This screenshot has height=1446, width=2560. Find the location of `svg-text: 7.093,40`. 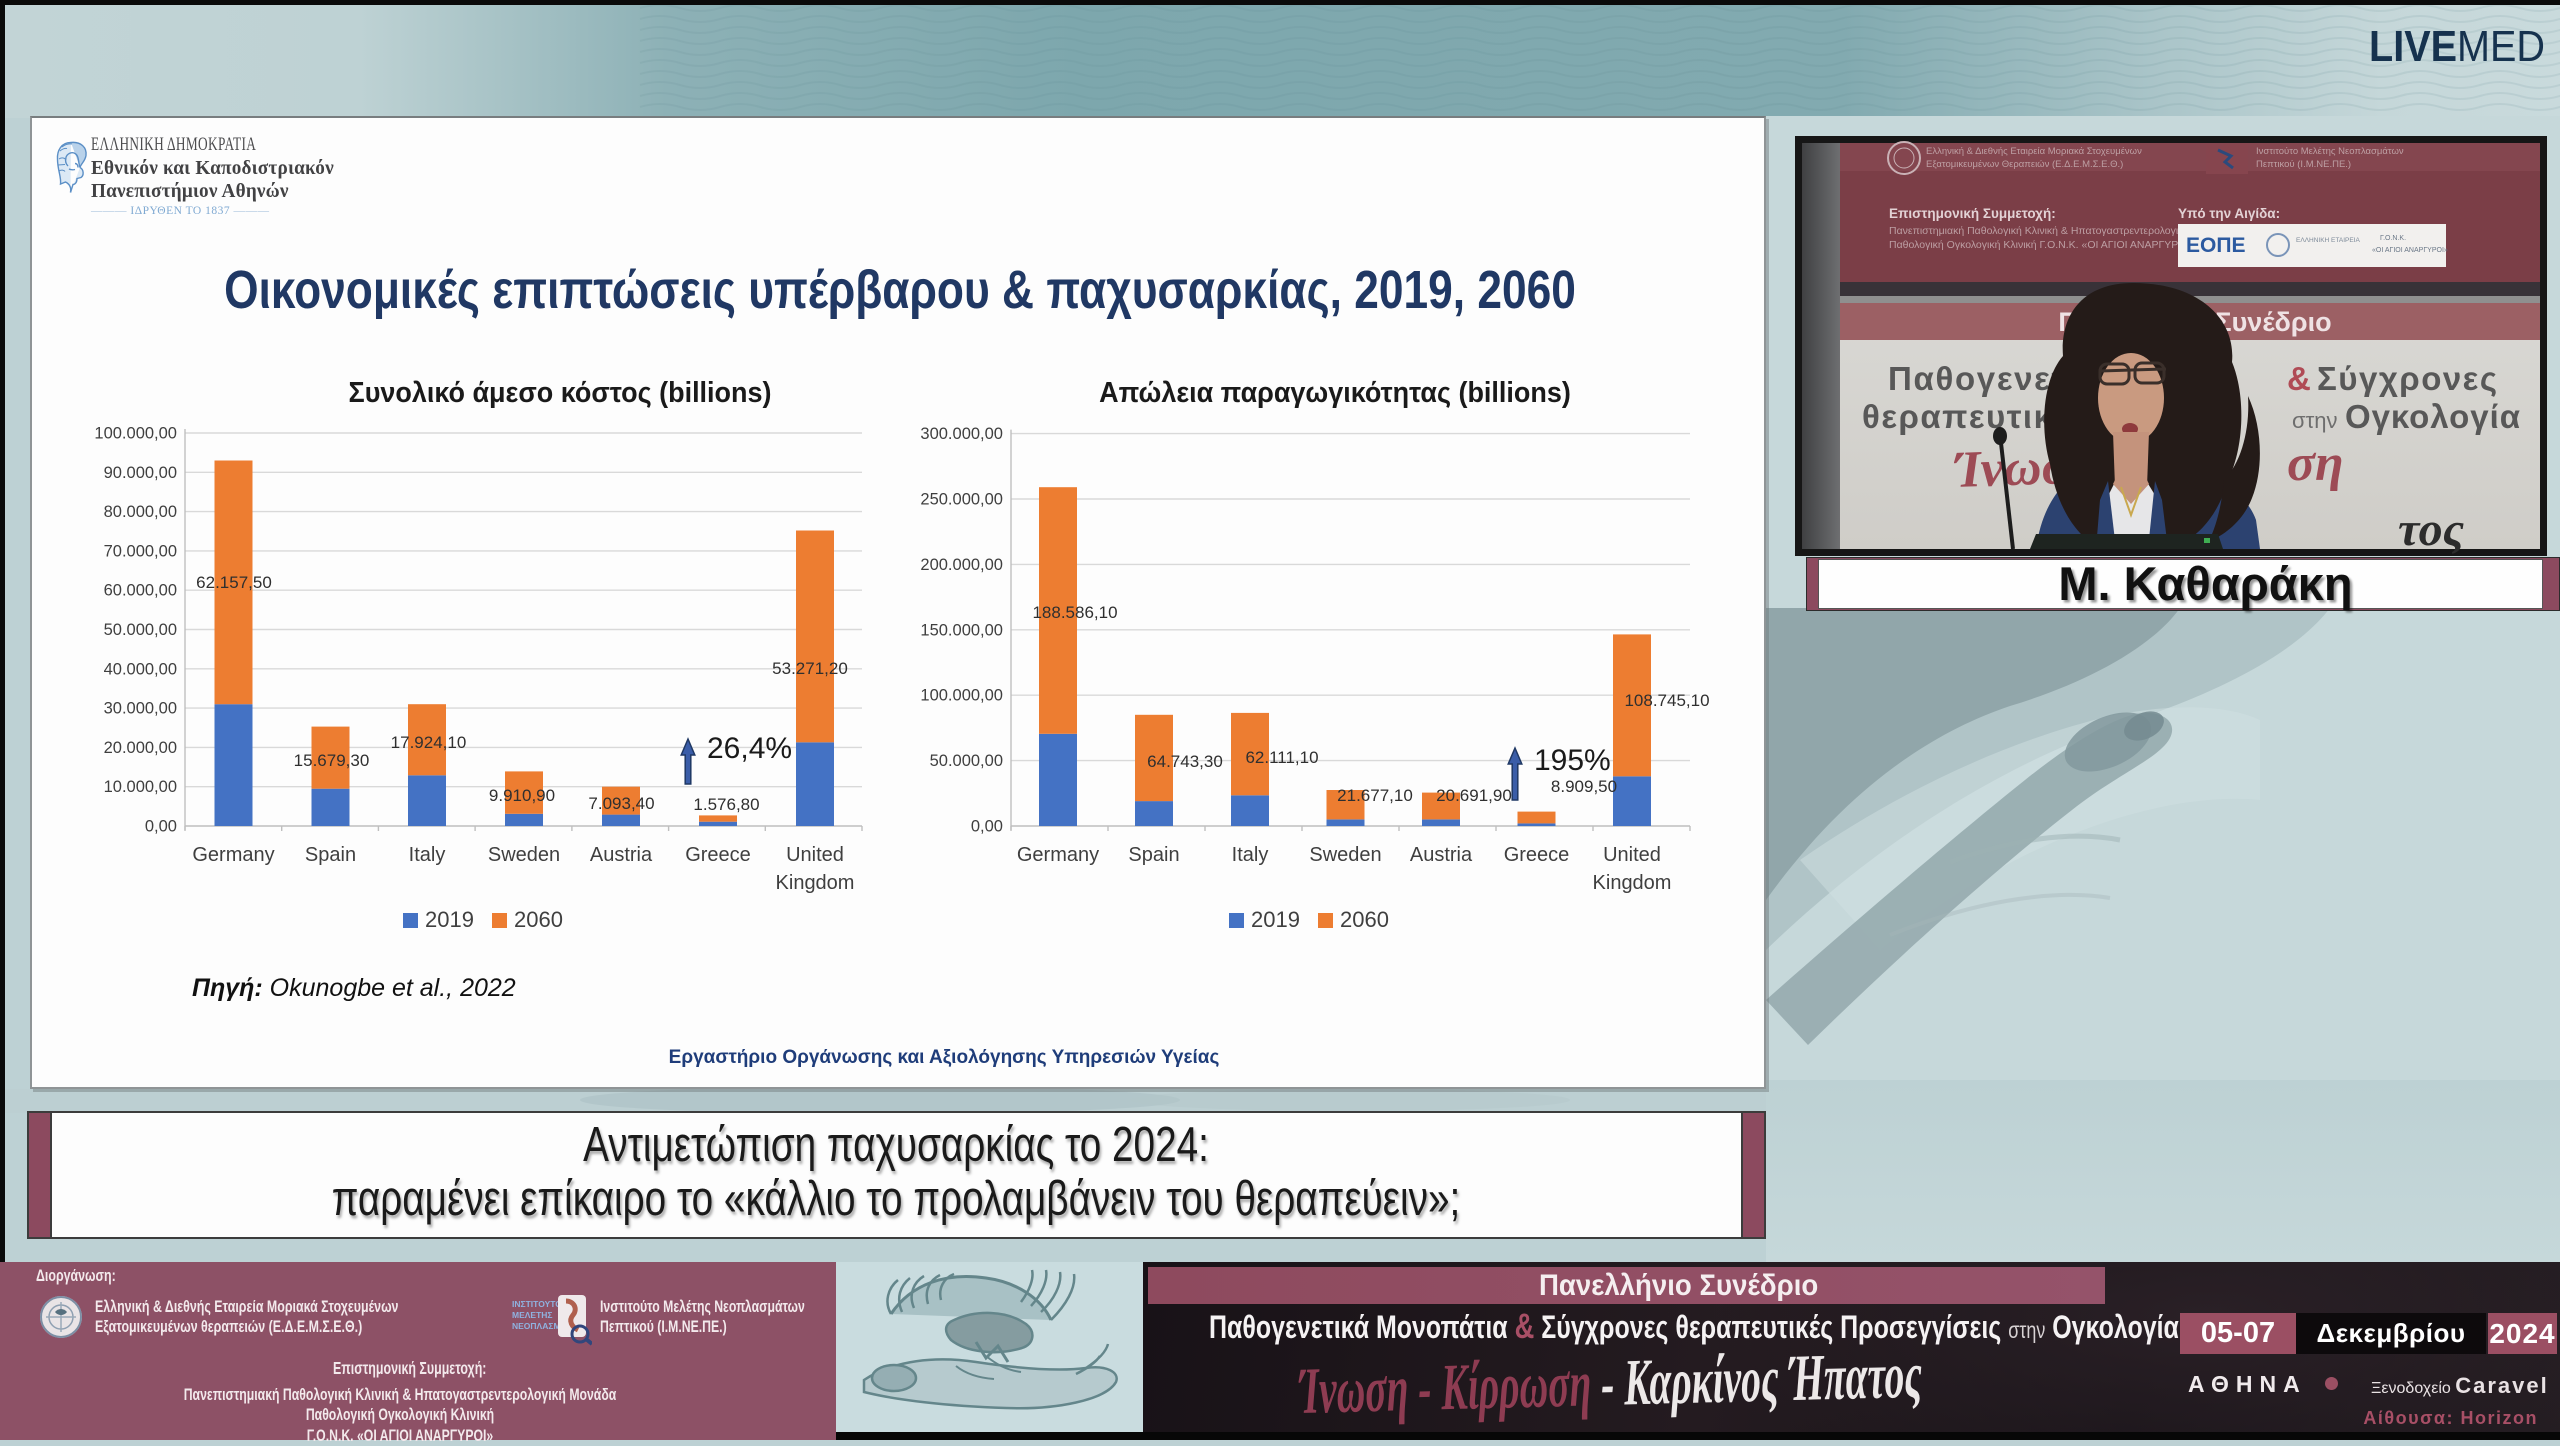

svg-text: 7.093,40 is located at coordinates (621, 803).